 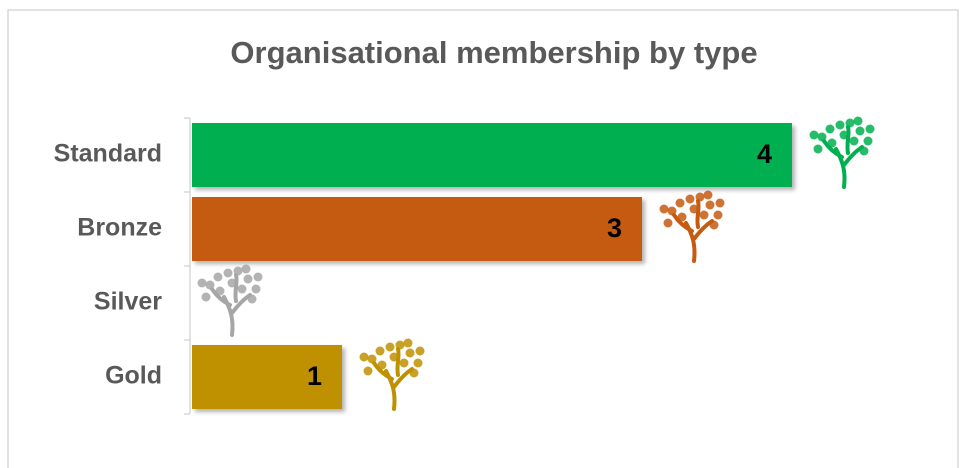 I want to click on y-tick-label: Gold, so click(x=133, y=376).